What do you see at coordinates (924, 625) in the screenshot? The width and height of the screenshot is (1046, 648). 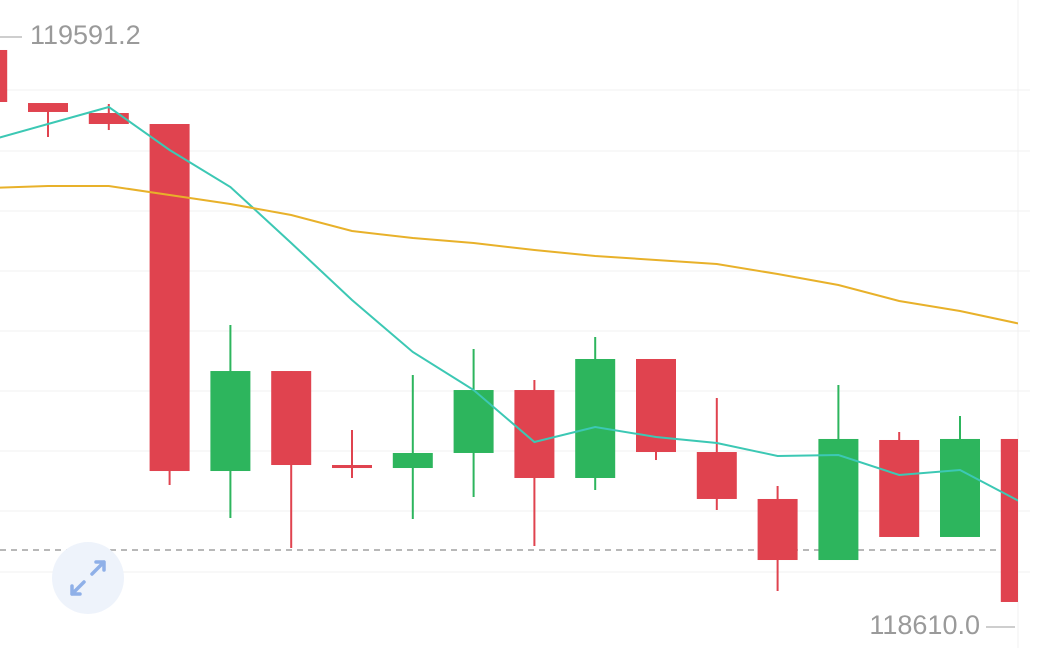 I see `y-tick-label: 118610.0` at bounding box center [924, 625].